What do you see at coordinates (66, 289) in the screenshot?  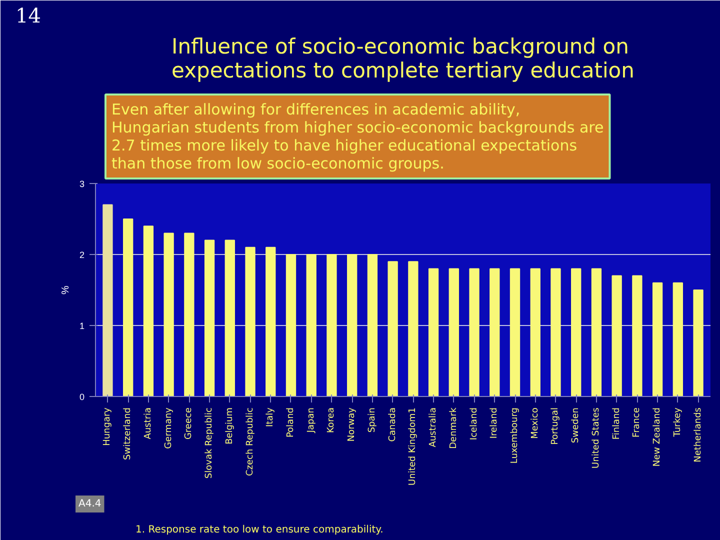 I see `y-axis-title: %` at bounding box center [66, 289].